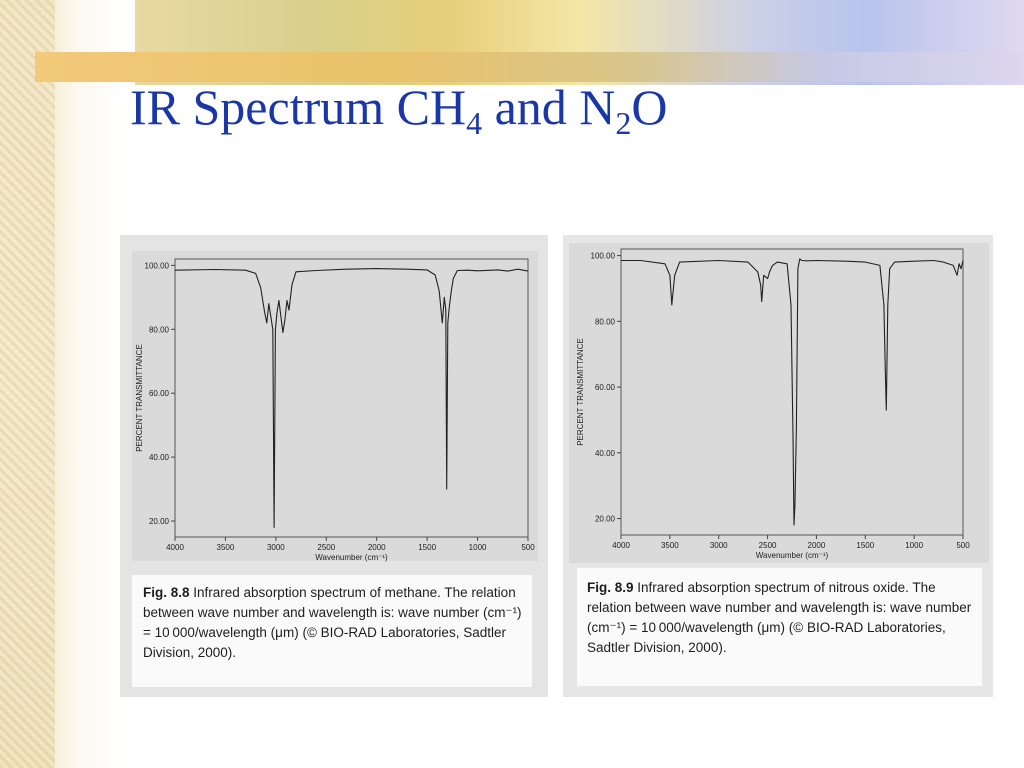  Describe the element at coordinates (298, 107) in the screenshot. I see `title-text-1: IR Spectrum CH` at that location.